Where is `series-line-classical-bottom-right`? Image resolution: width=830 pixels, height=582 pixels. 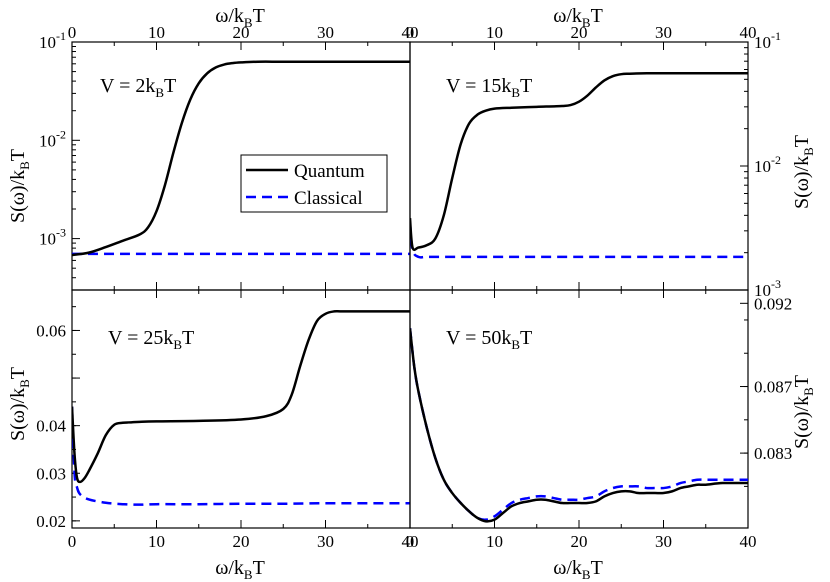
series-line-classical-bottom-right is located at coordinates (579, 424).